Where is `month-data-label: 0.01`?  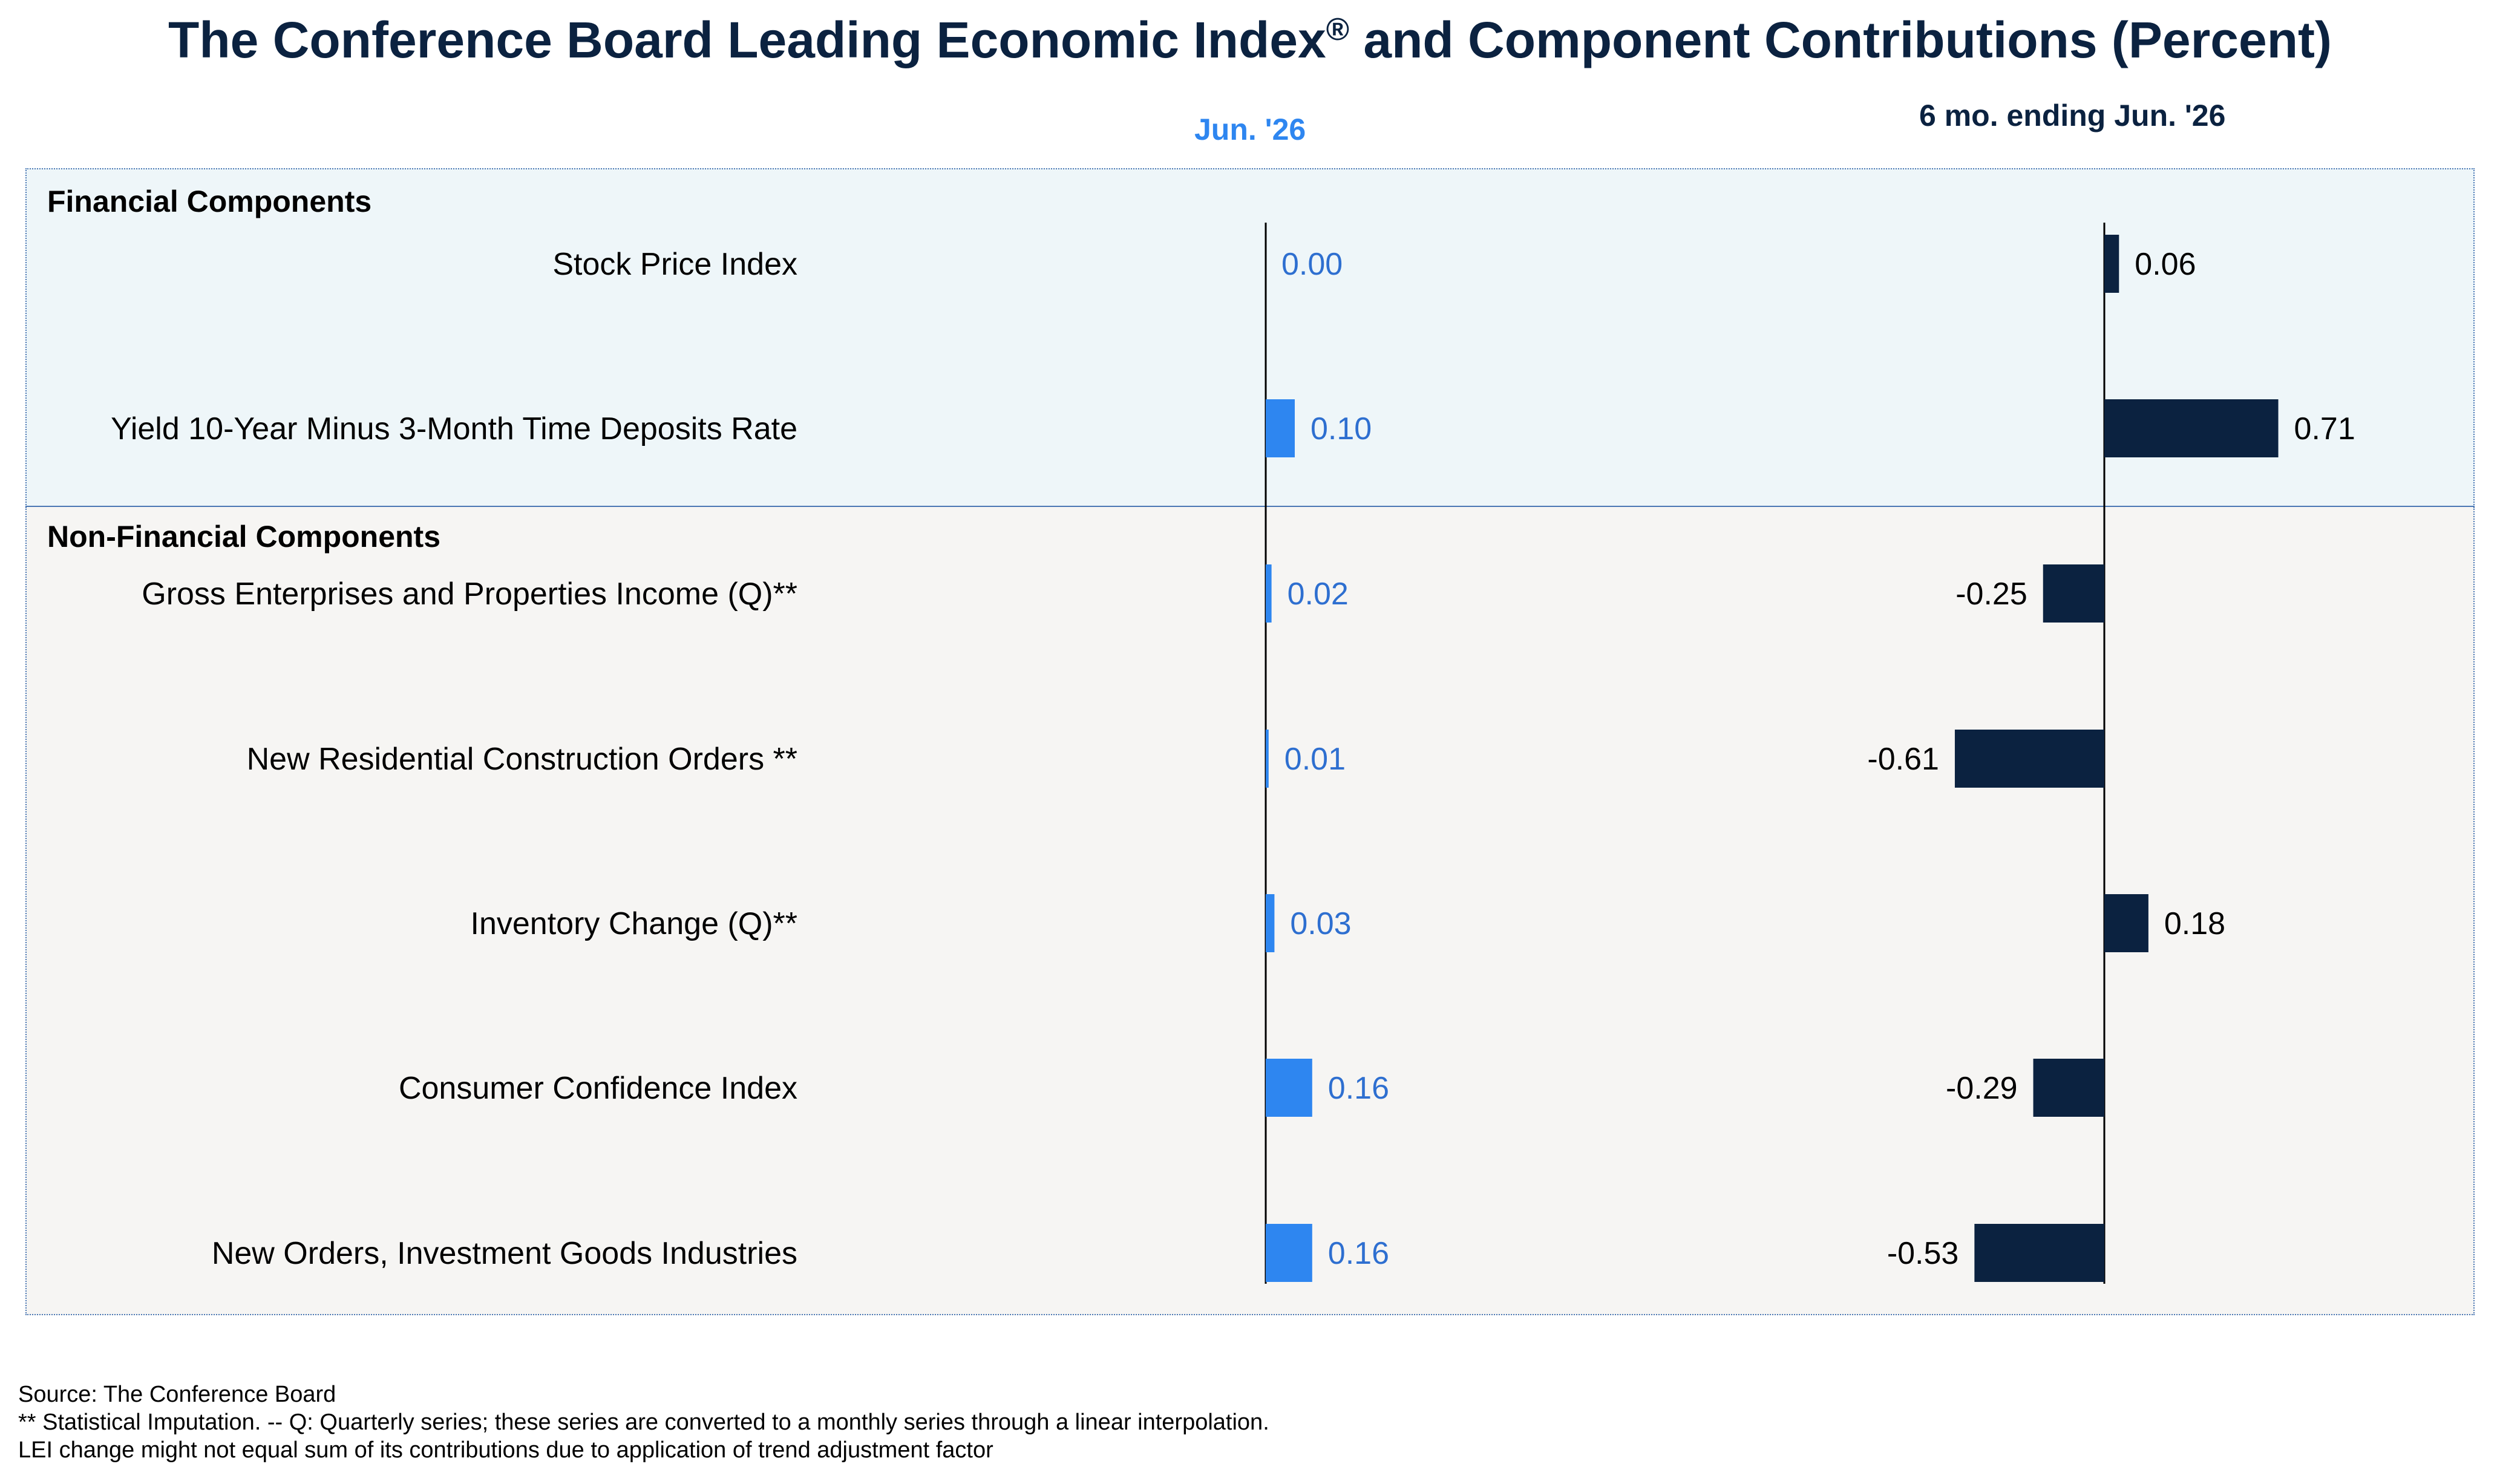
month-data-label: 0.01 is located at coordinates (1315, 760).